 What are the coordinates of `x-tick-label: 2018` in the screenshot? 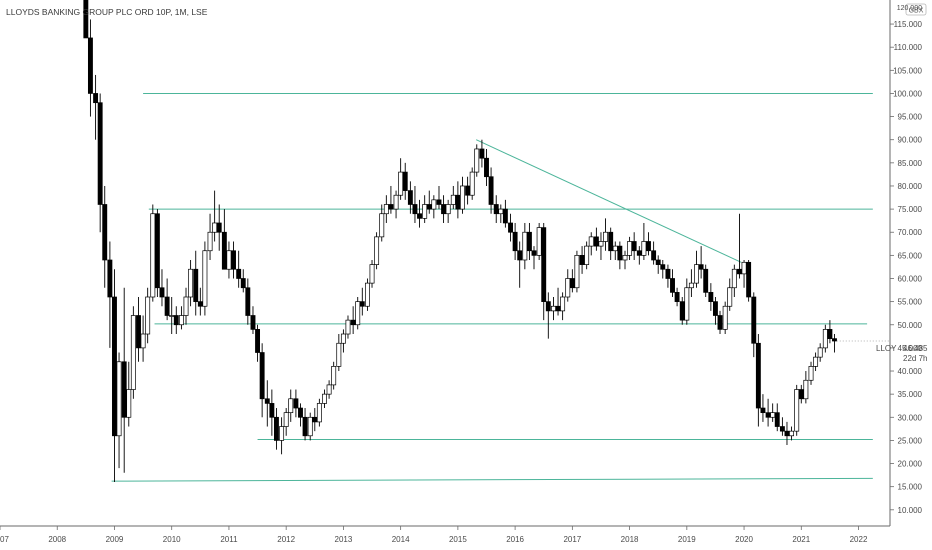 It's located at (630, 539).